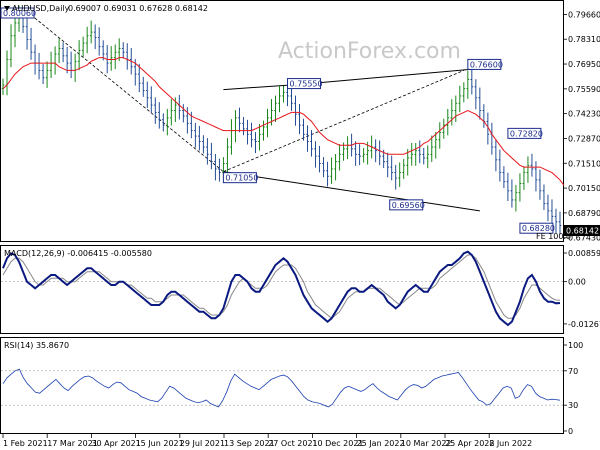 This screenshot has width=600, height=450. I want to click on rsi-line, so click(281, 388).